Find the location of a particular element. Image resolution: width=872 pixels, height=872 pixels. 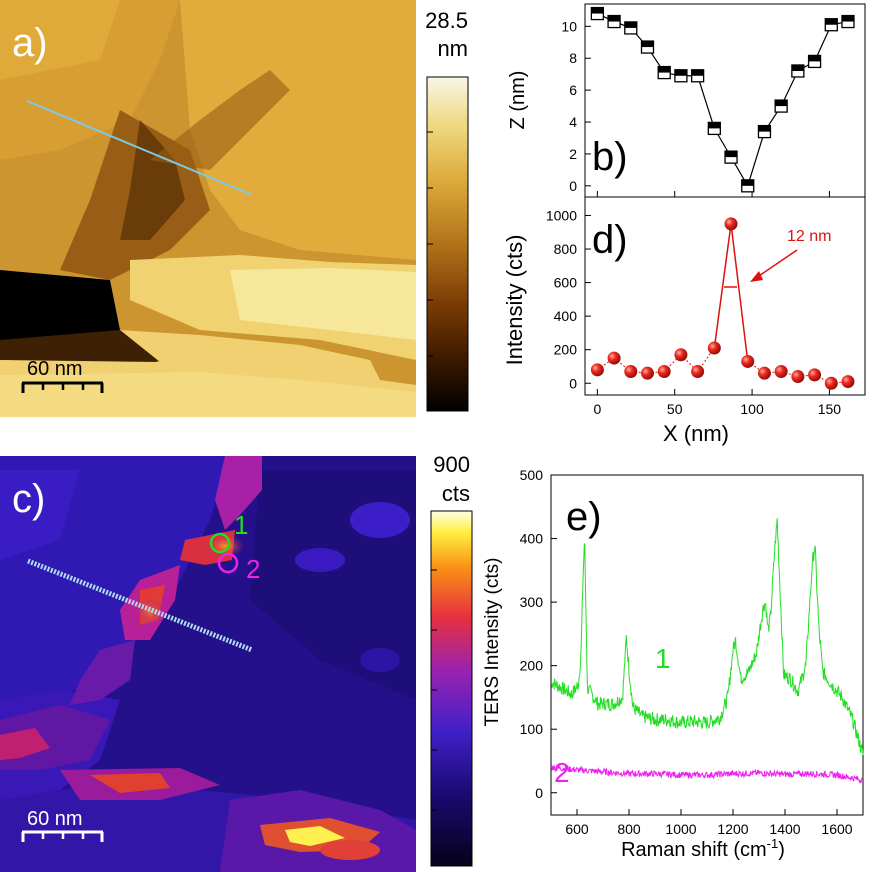

panel-b-ytick-label: 4 is located at coordinates (573, 122).